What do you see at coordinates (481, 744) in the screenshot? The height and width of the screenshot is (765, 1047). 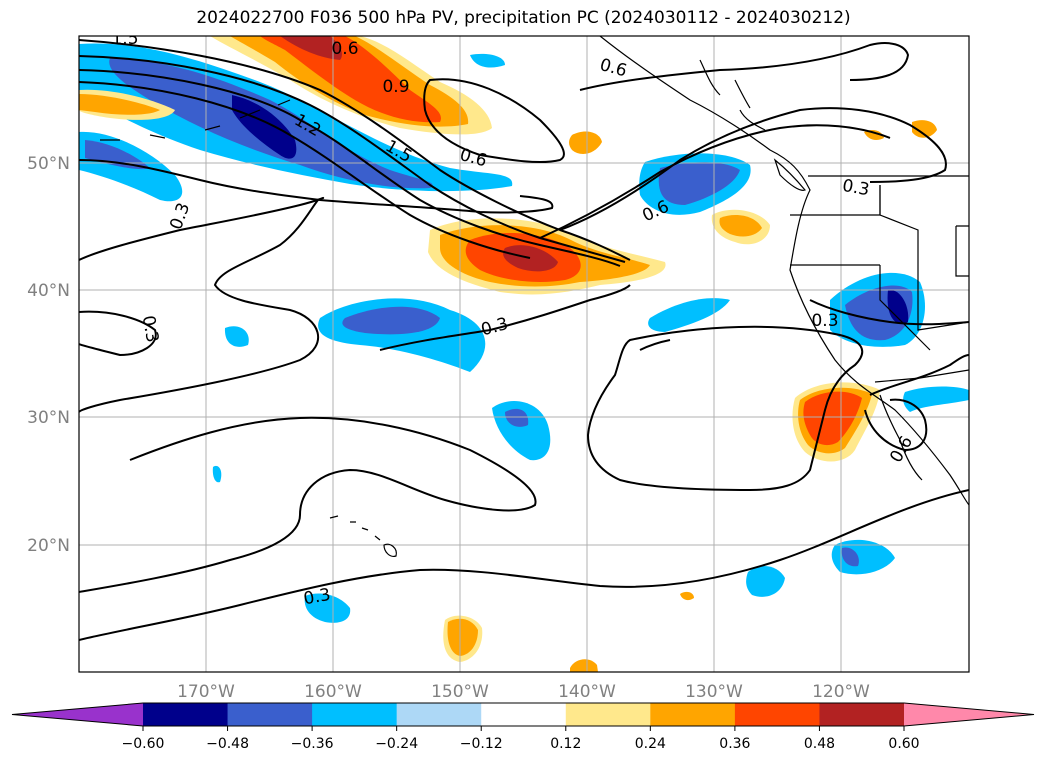 I see `colorbar-tick-label: −0.12` at bounding box center [481, 744].